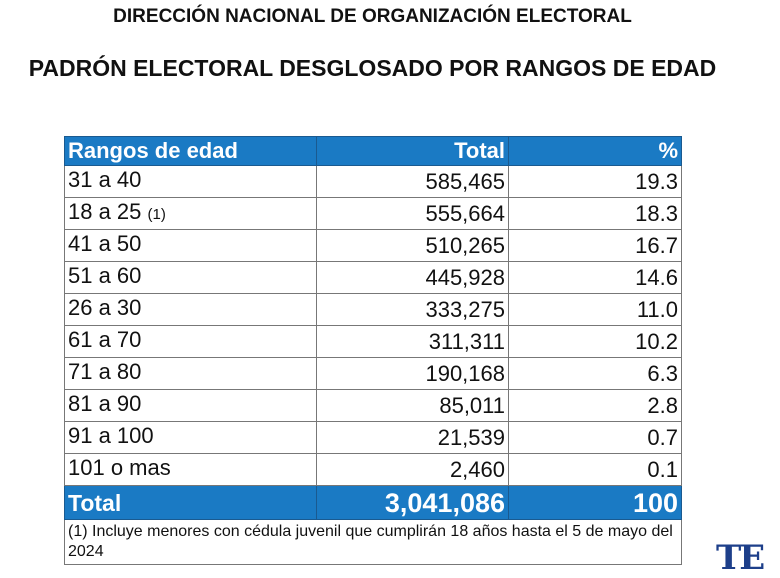  Describe the element at coordinates (595, 213) in the screenshot. I see `percent-cell: 18.3` at that location.